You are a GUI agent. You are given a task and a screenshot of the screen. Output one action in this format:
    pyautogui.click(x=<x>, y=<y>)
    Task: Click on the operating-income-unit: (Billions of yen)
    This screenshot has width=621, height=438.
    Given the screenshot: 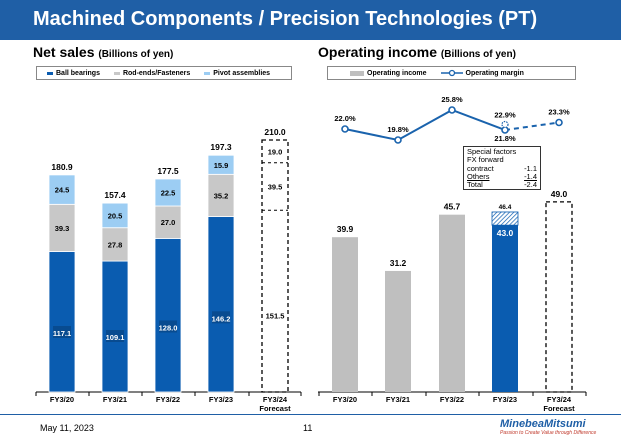 What is the action you would take?
    pyautogui.click(x=478, y=54)
    